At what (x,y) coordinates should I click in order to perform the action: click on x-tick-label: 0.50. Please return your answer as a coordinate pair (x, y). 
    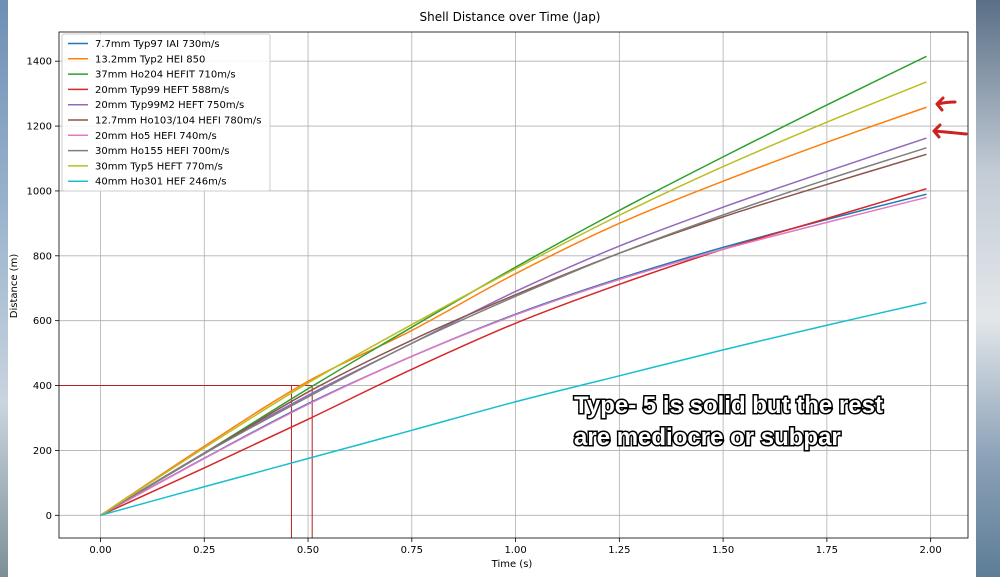
    Looking at the image, I should click on (308, 550).